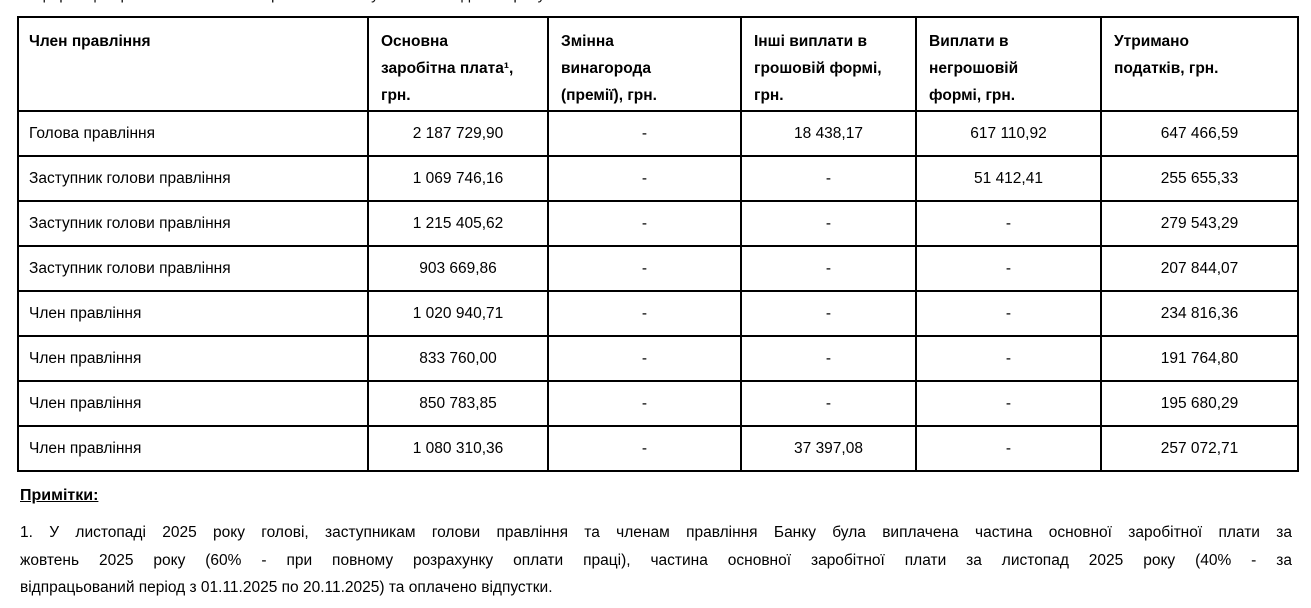 The width and height of the screenshot is (1311, 608). Describe the element at coordinates (458, 268) in the screenshot. I see `base-salary-cell: 903 669,86` at that location.